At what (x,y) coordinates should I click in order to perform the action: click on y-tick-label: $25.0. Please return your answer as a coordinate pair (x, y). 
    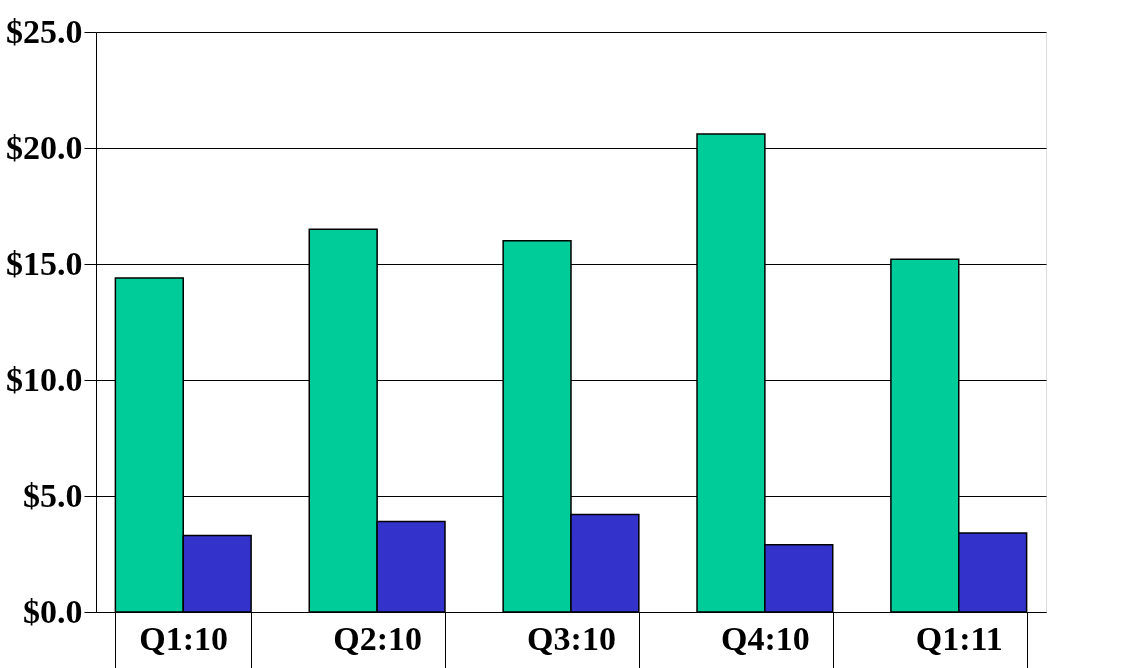
    Looking at the image, I should click on (44, 31).